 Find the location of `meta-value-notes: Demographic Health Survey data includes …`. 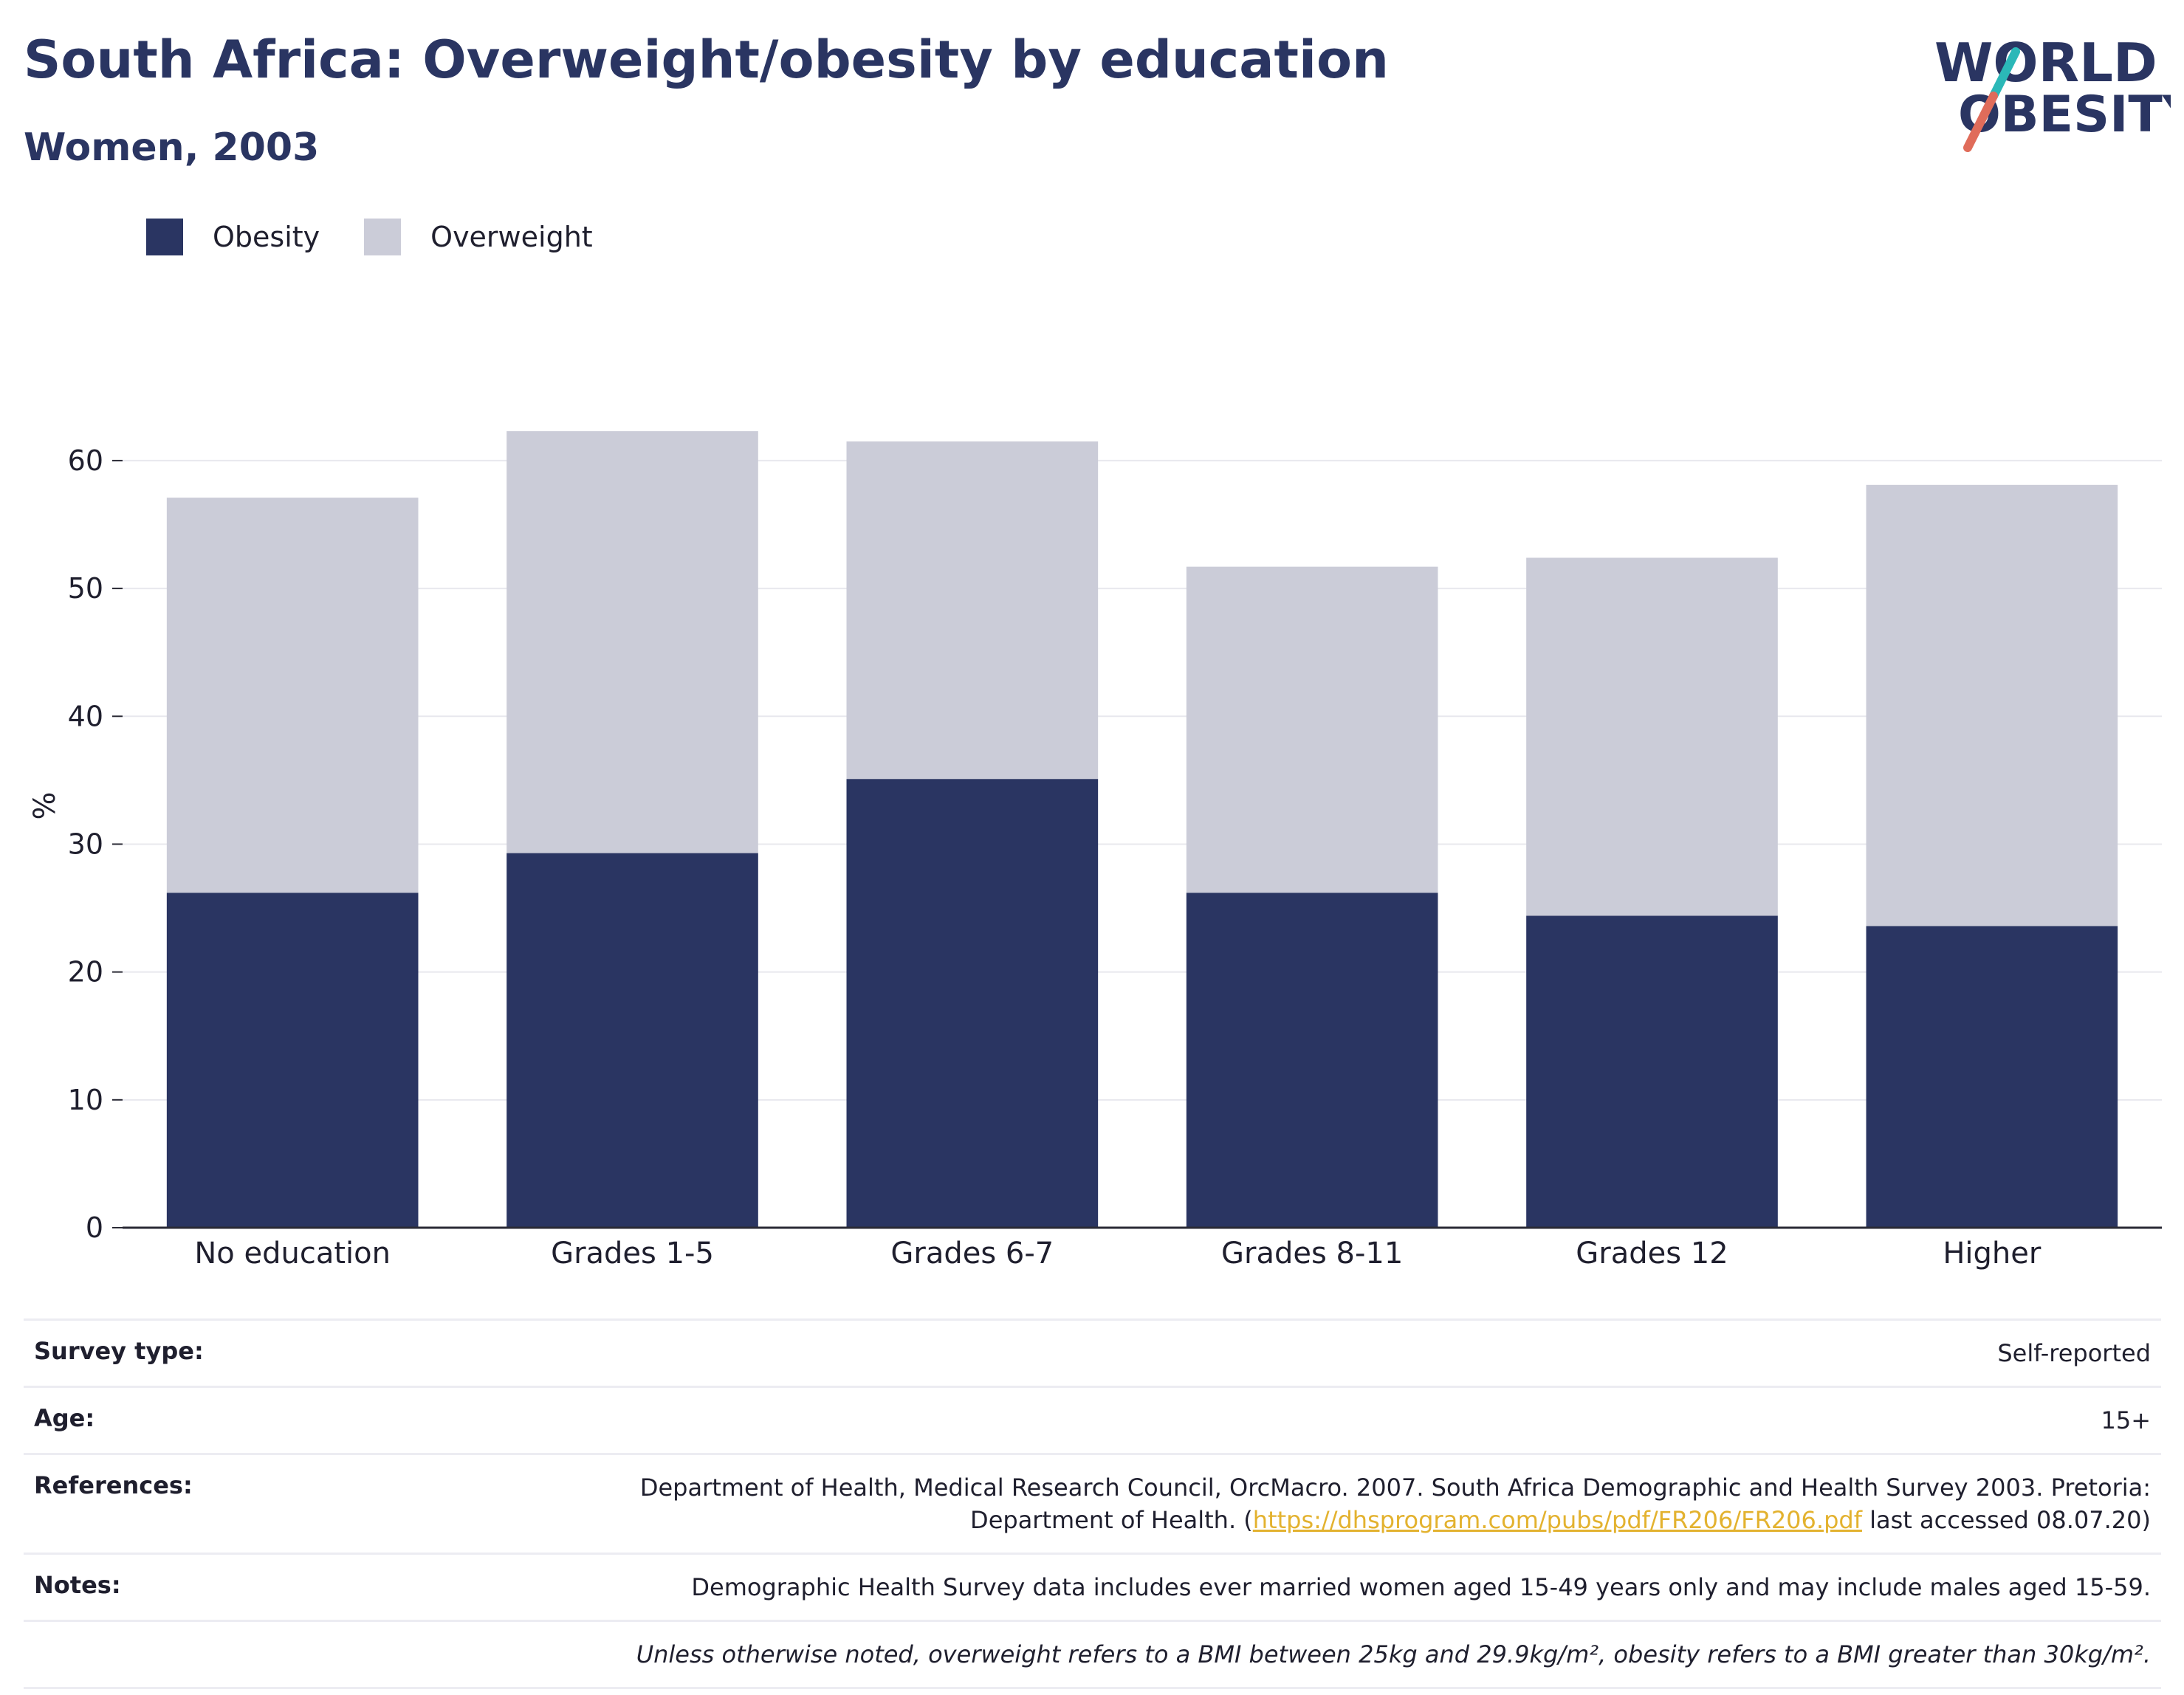

meta-value-notes: Demographic Health Survey data includes … is located at coordinates (1421, 1587).